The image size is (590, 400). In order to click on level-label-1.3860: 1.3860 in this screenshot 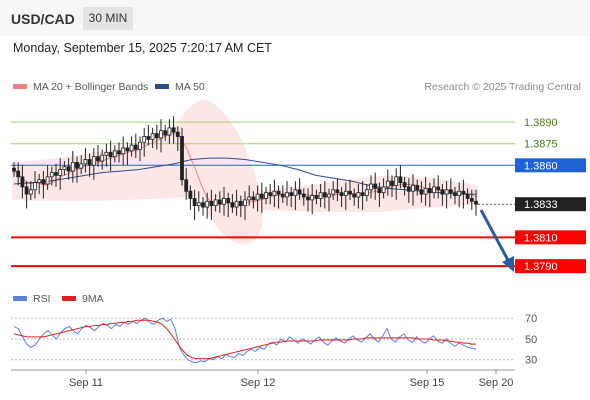, I will do `click(541, 166)`.